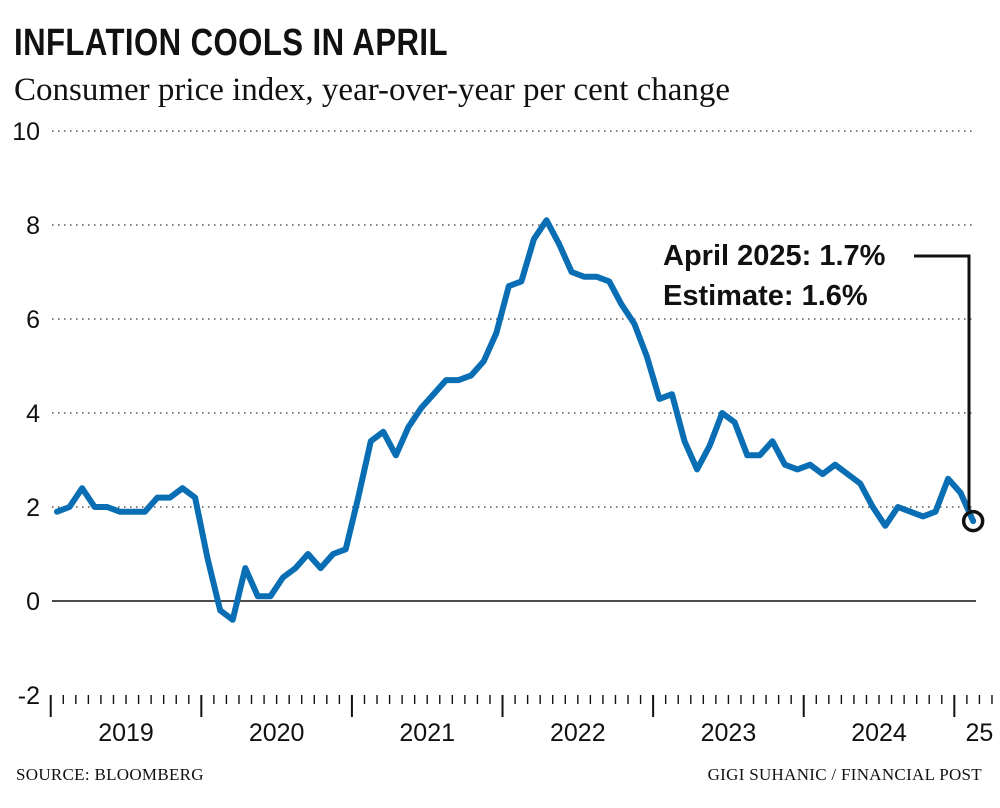  I want to click on x-tick-label: 2023, so click(729, 733).